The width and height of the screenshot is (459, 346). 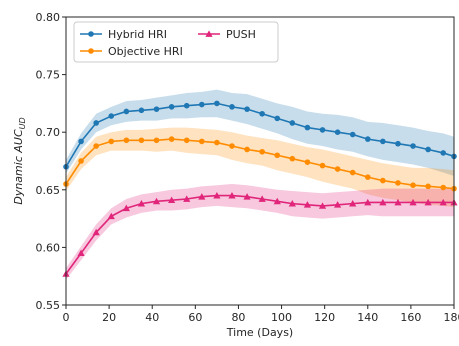 I want to click on y-axis-title: Dynamic AUCUD, so click(x=19, y=160).